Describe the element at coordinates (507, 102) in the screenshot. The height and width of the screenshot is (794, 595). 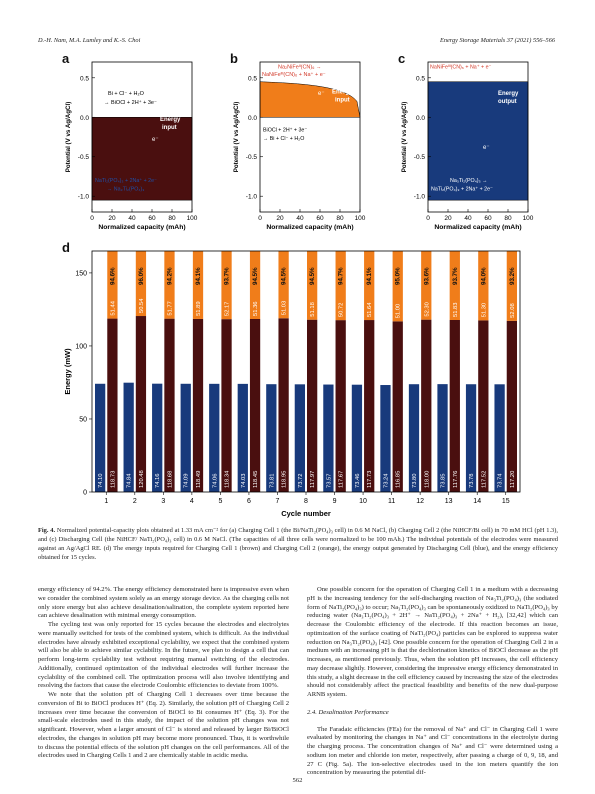
I see `energy-label-2: output` at that location.